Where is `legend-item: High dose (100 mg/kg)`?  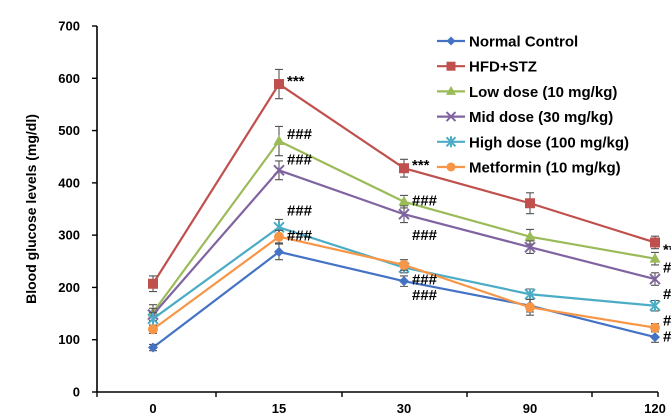
legend-item: High dose (100 mg/kg) is located at coordinates (533, 142).